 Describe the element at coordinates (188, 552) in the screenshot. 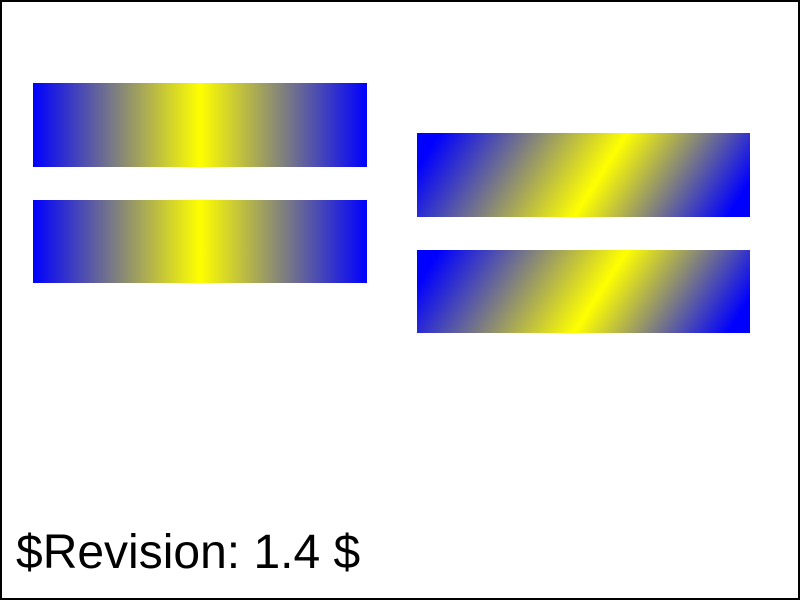

I see `revision-label: $Revision: 1.4 $` at that location.